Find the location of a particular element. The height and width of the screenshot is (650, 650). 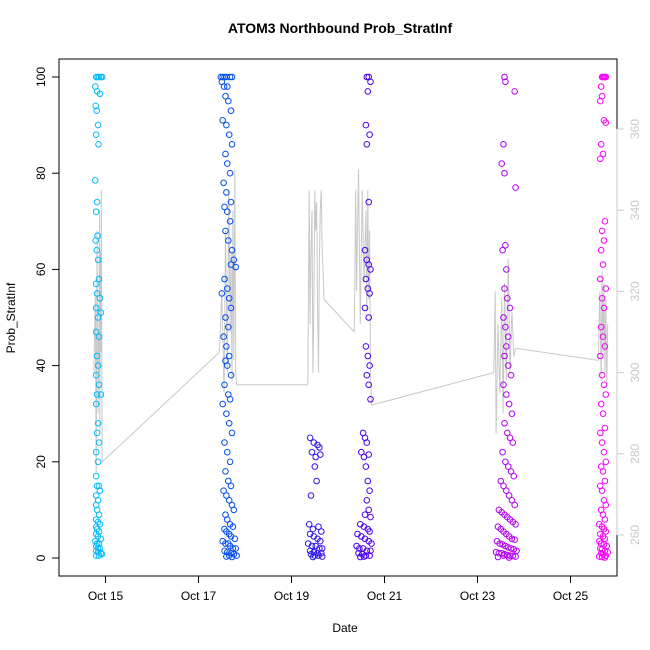

x-tick-label: Oct 25 is located at coordinates (571, 596).